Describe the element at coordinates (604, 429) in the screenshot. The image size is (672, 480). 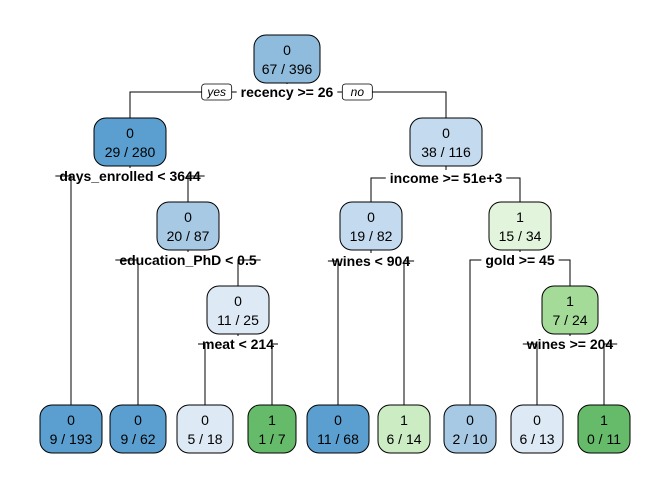
I see `leaf-node-l9: 1 0 / 11` at that location.